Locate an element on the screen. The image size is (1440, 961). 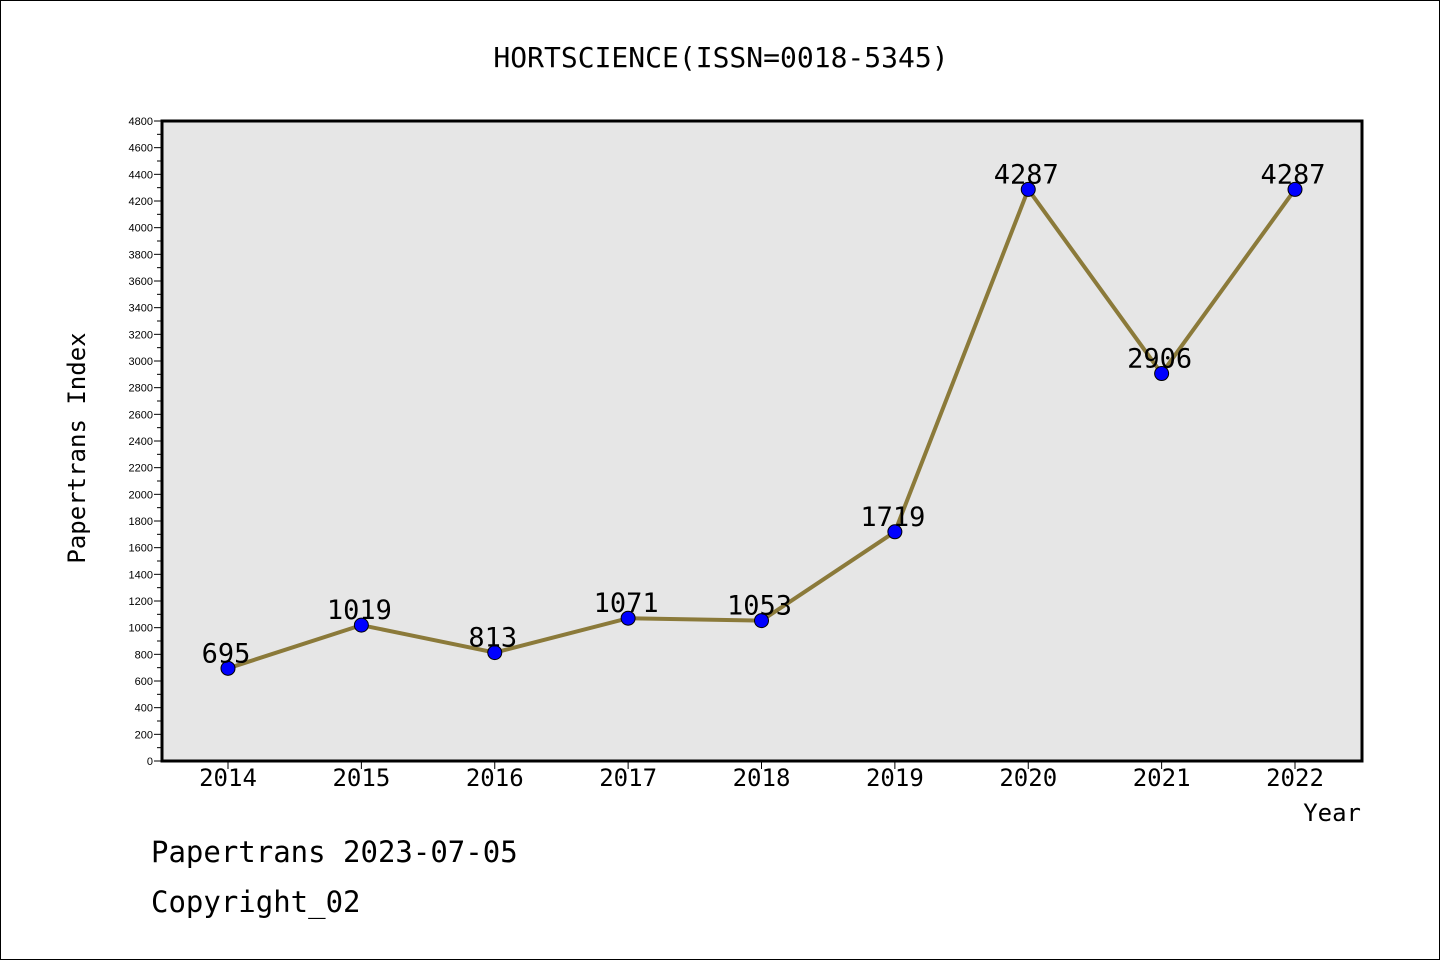
y-tick-label: 2600 is located at coordinates (141, 415).